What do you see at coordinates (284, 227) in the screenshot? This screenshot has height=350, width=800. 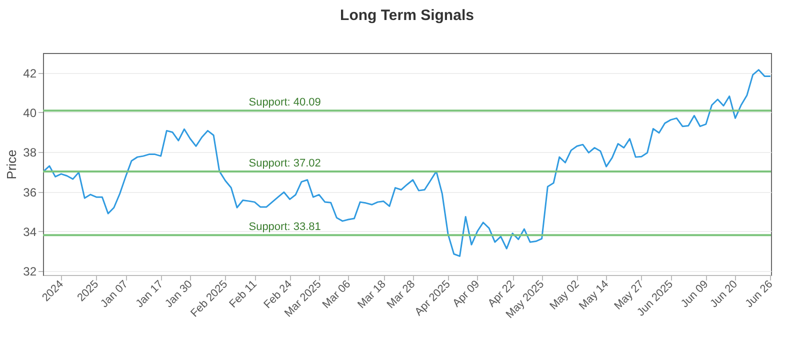 I see `ref-line-label: Support: 33.81` at bounding box center [284, 227].